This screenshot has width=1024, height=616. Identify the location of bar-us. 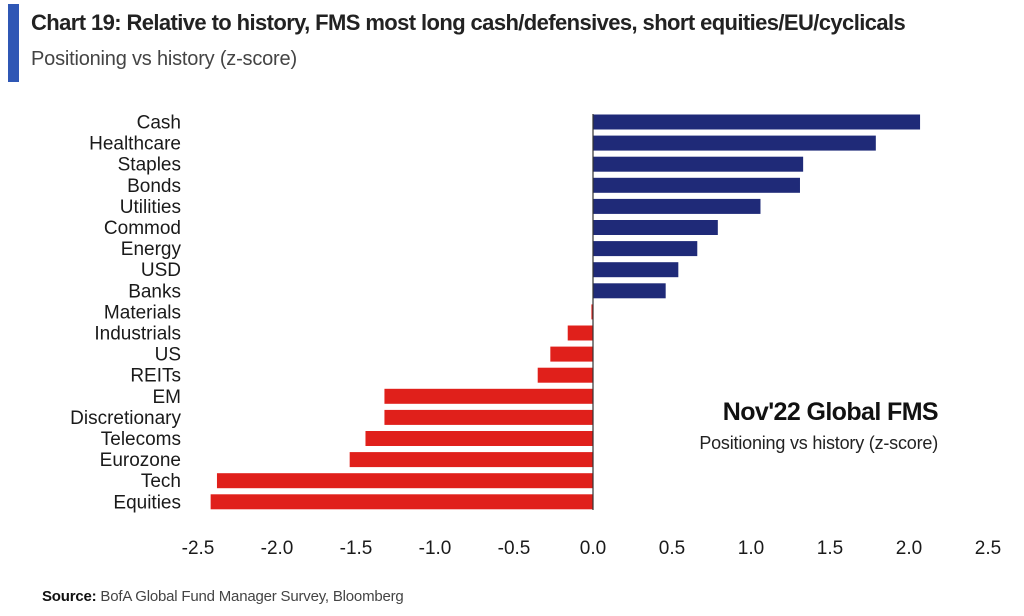
(571, 354).